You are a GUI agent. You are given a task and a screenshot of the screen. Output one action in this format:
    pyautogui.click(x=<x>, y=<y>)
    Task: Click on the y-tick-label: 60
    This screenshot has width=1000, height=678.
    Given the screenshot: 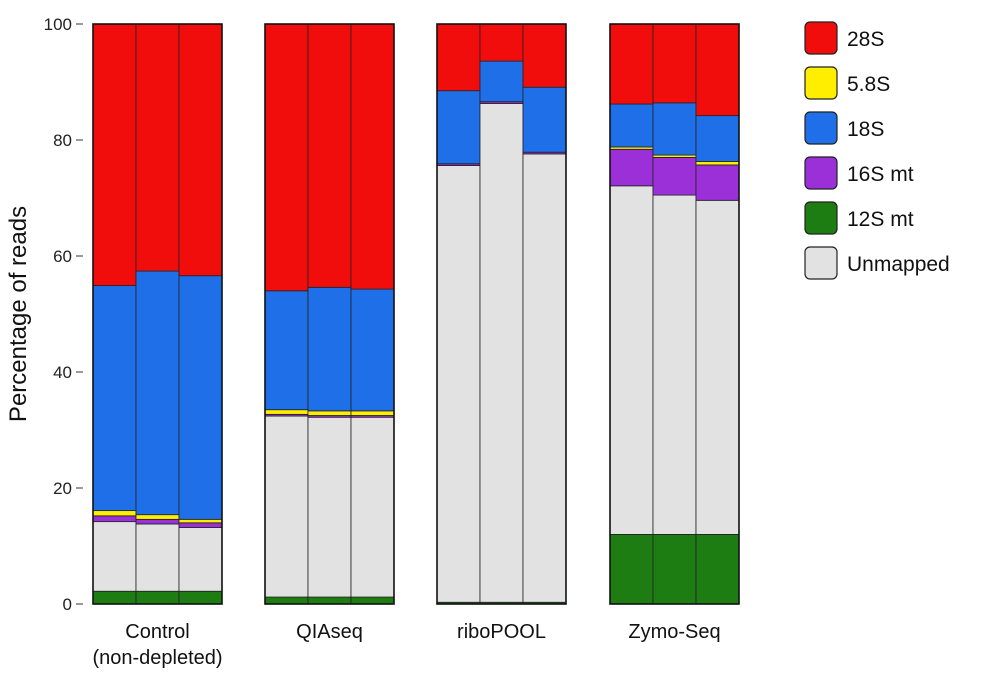 What is the action you would take?
    pyautogui.click(x=62, y=256)
    